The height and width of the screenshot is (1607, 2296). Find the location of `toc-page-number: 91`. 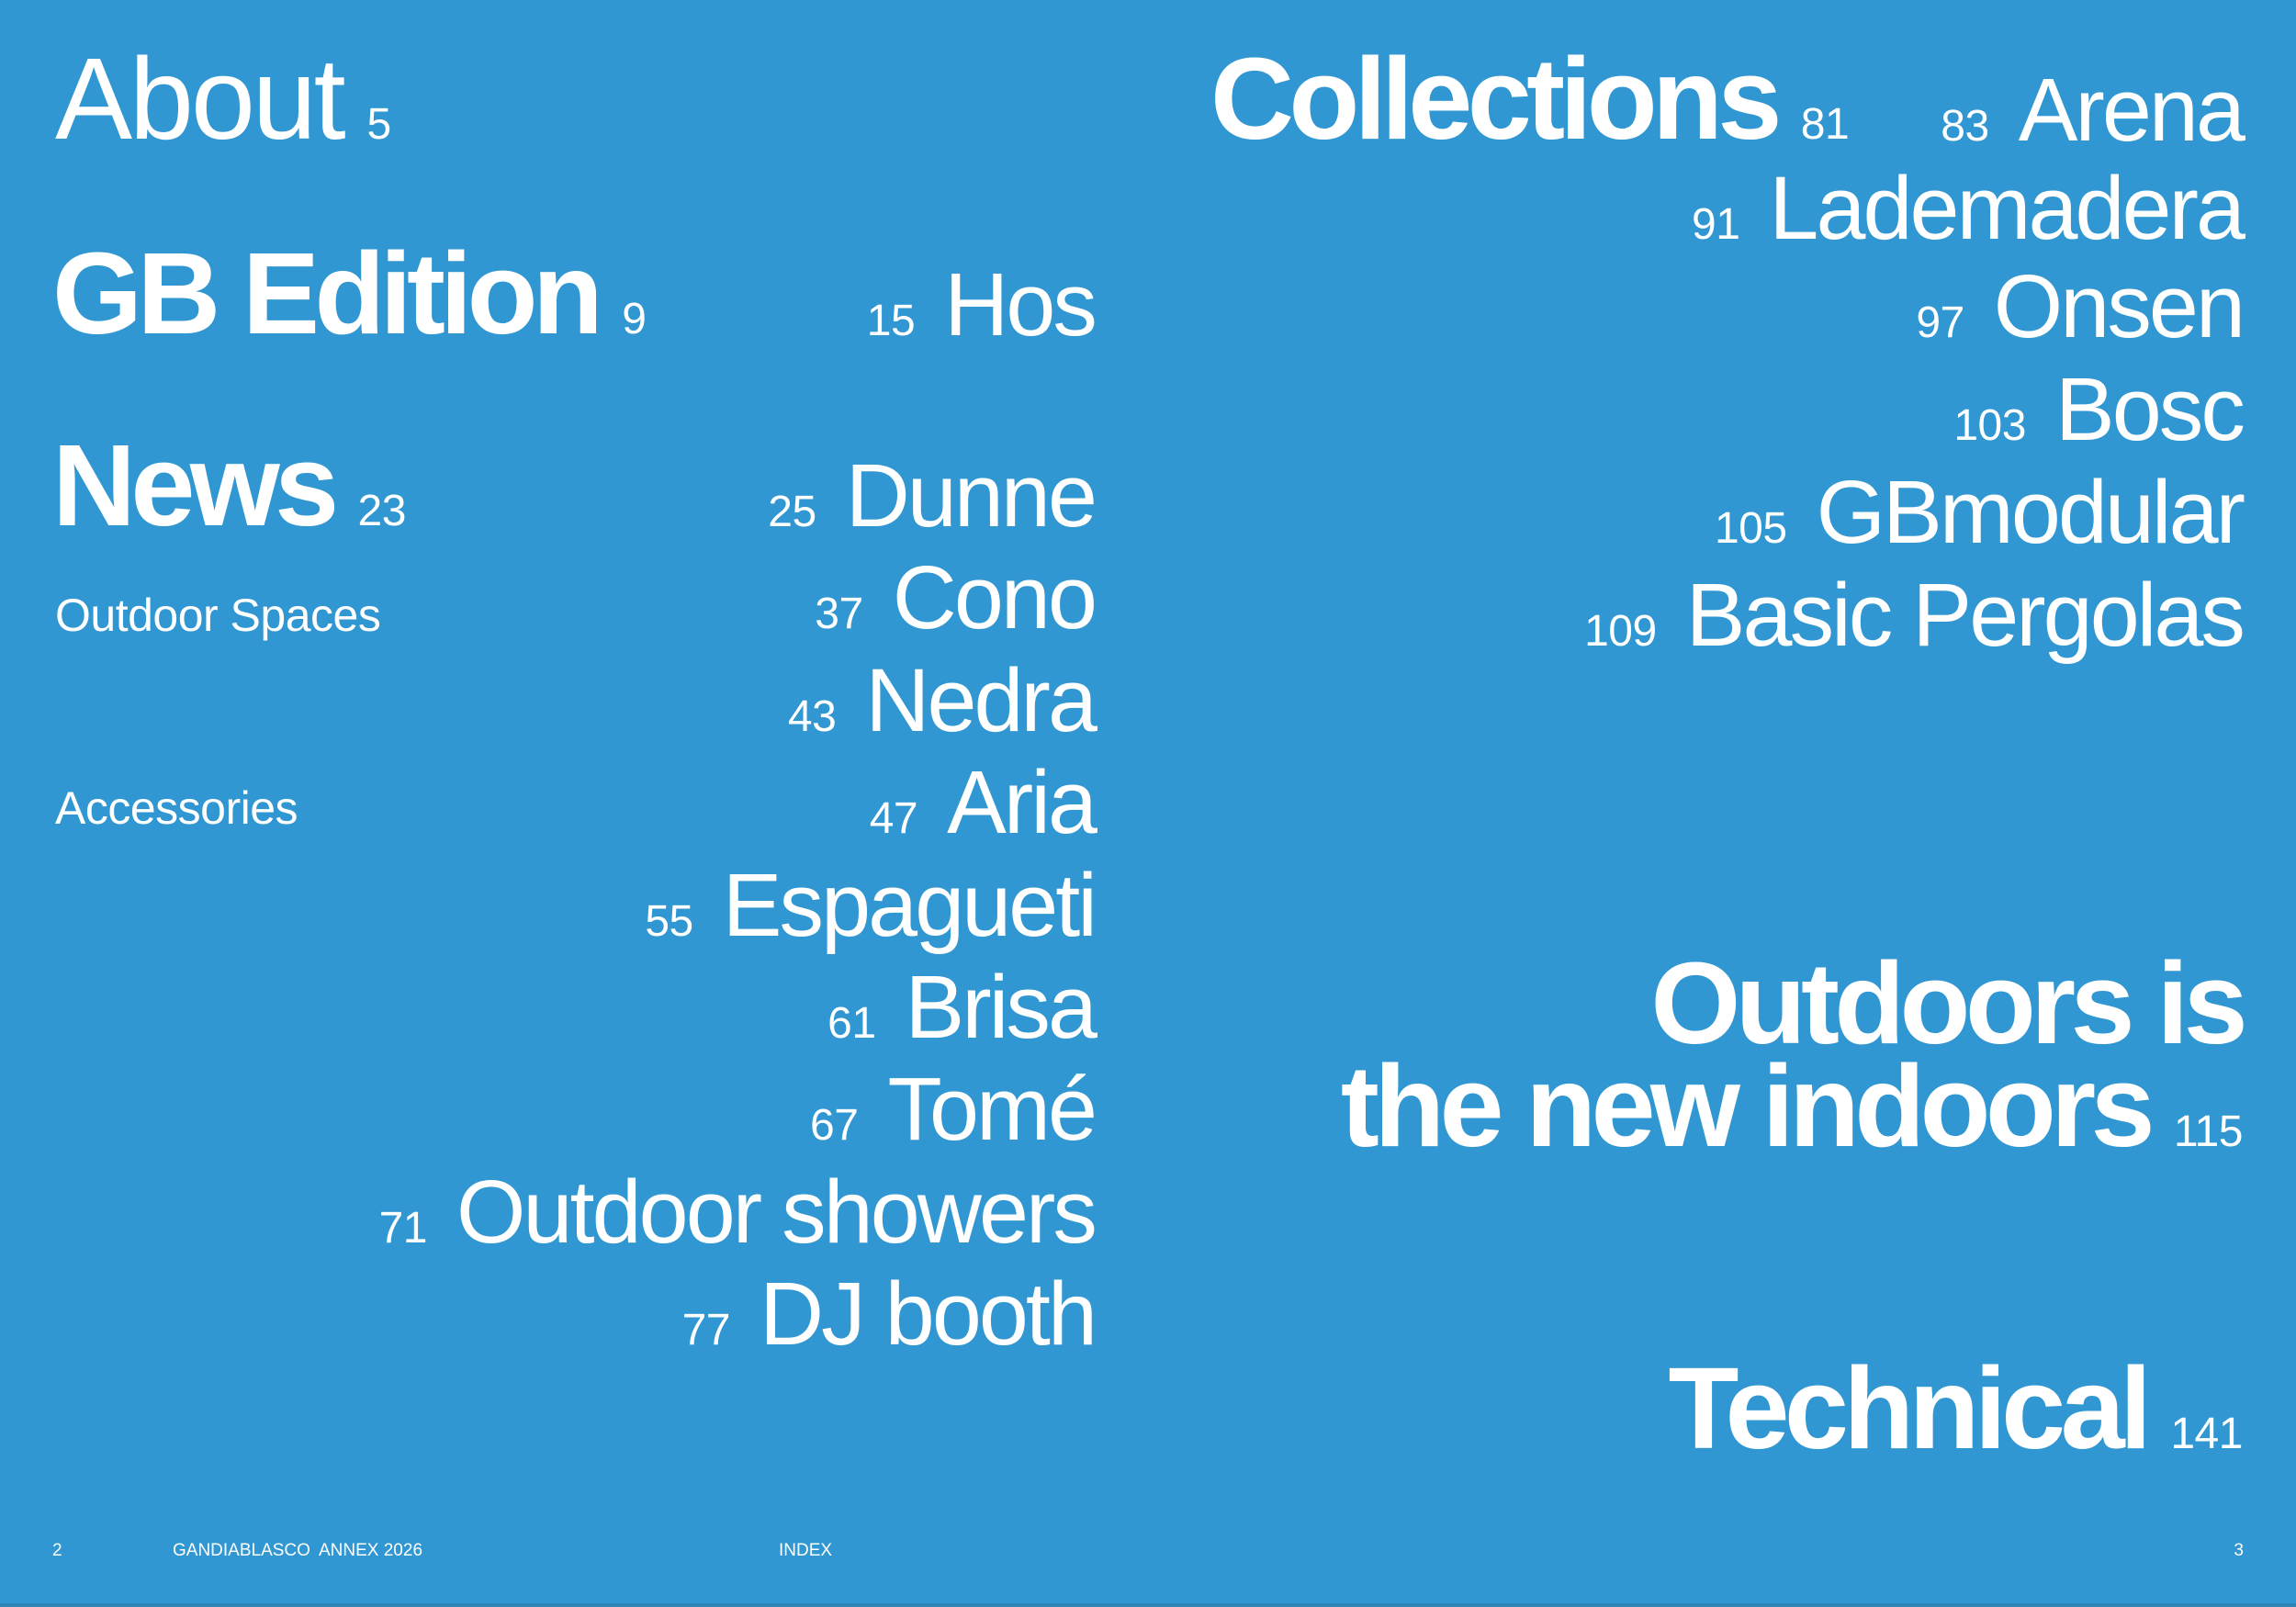

toc-page-number: 91 is located at coordinates (1715, 224).